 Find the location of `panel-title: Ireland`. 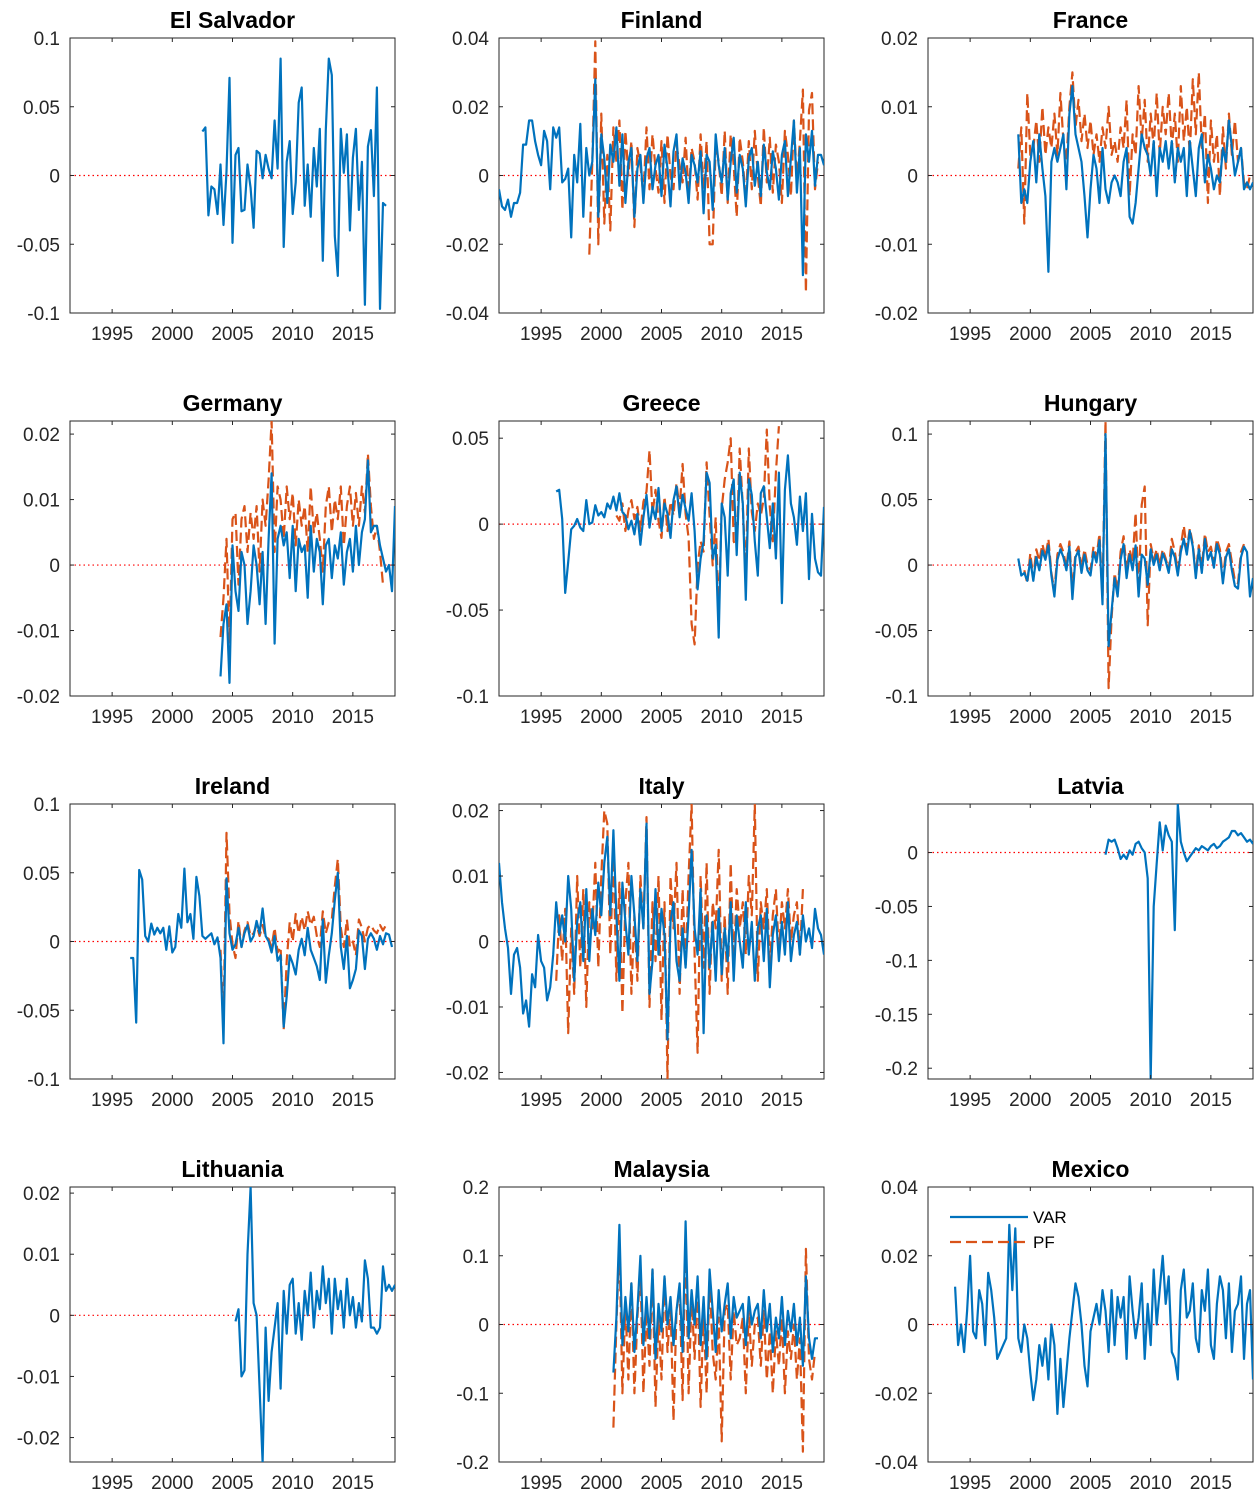

panel-title: Ireland is located at coordinates (232, 786).